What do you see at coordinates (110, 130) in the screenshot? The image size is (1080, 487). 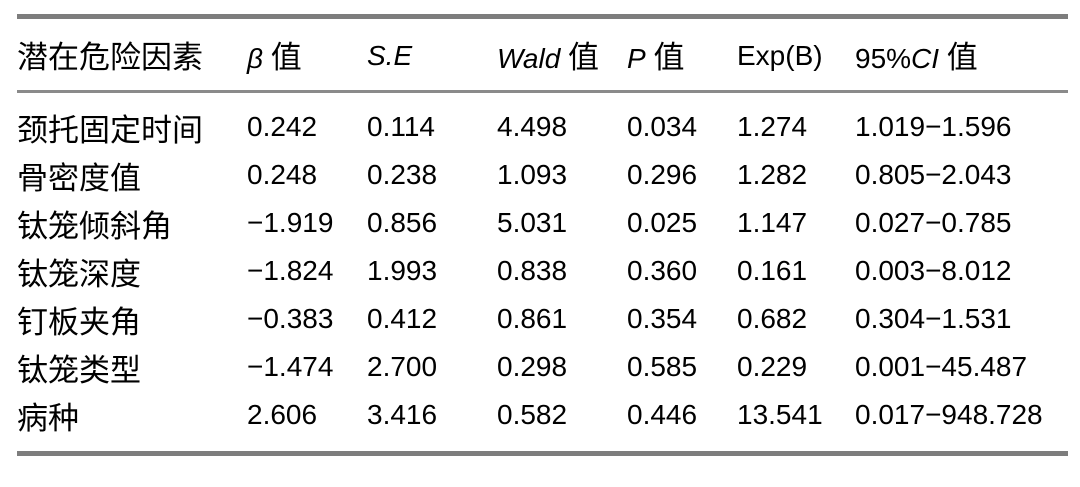 I see `cell-risk-factor: 颈托固定时间` at bounding box center [110, 130].